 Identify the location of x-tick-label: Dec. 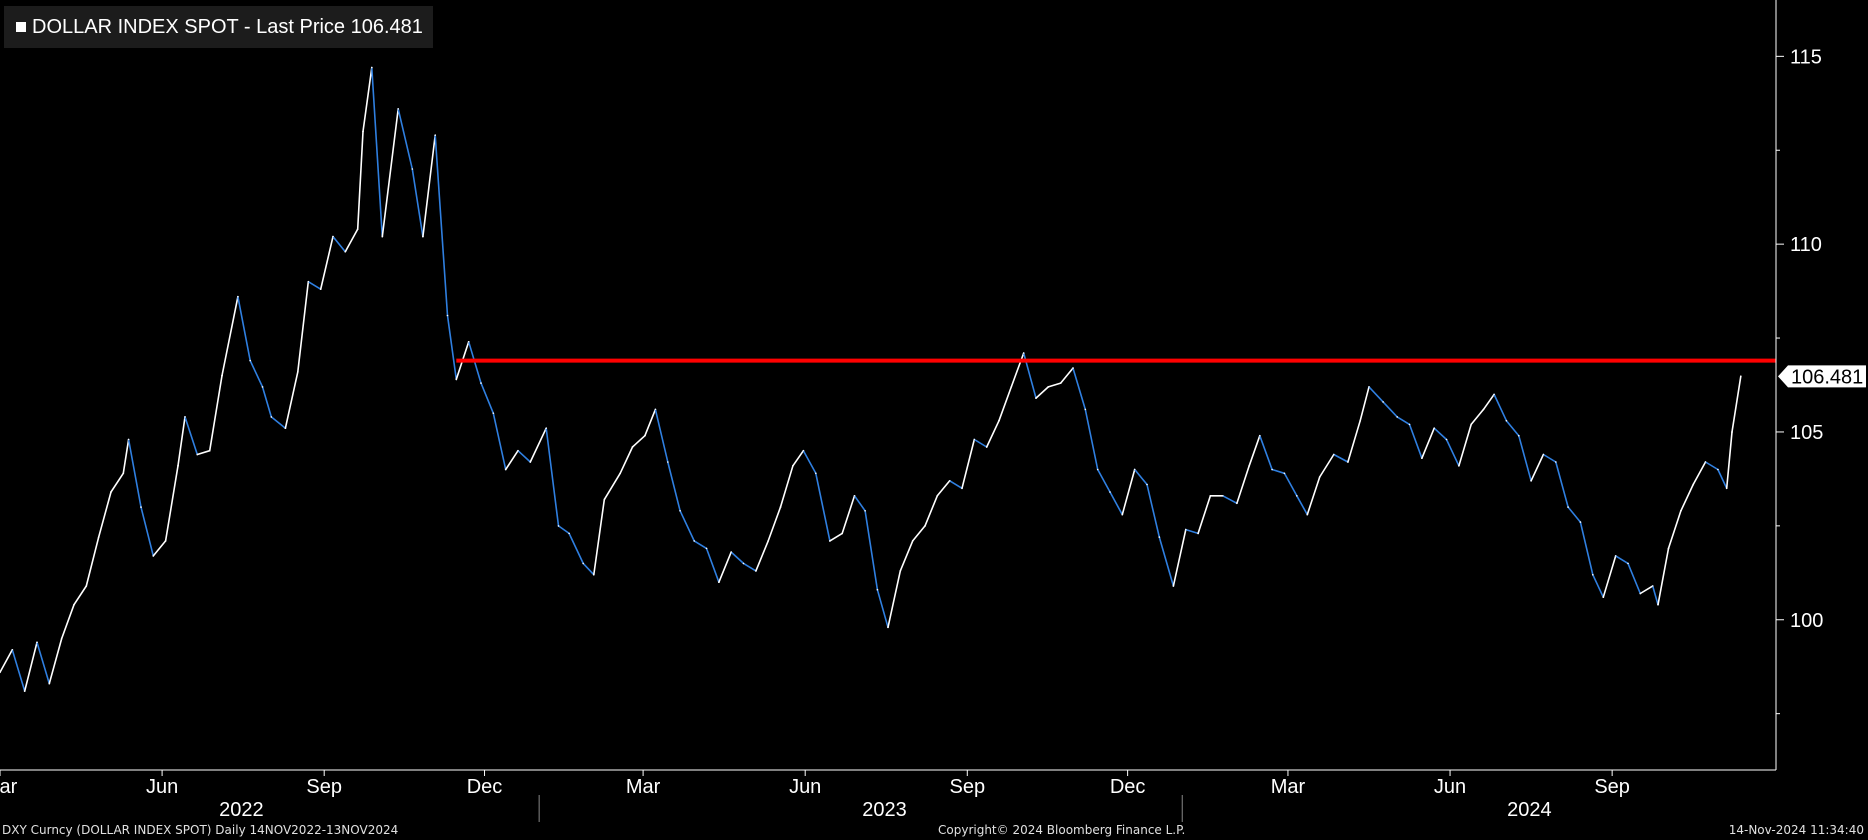
(1128, 787).